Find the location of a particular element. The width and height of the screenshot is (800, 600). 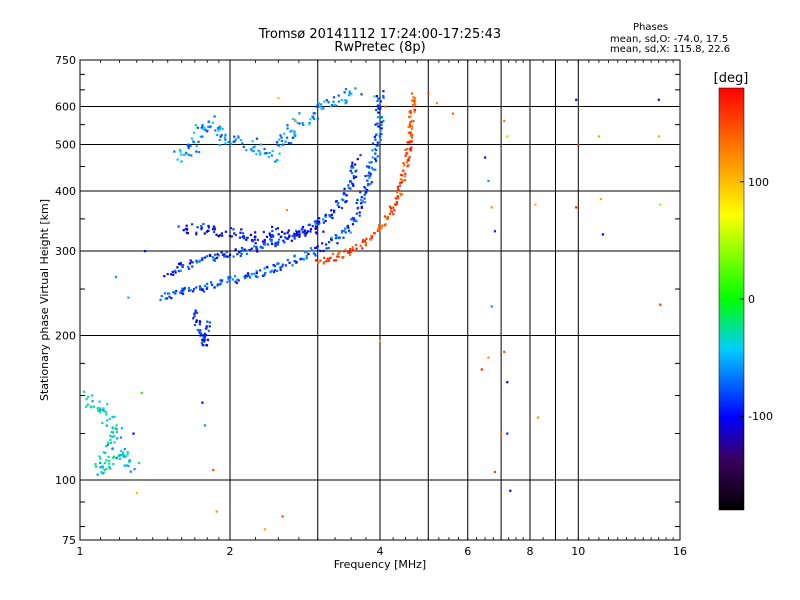

y-tick-label: 400 is located at coordinates (65, 191).